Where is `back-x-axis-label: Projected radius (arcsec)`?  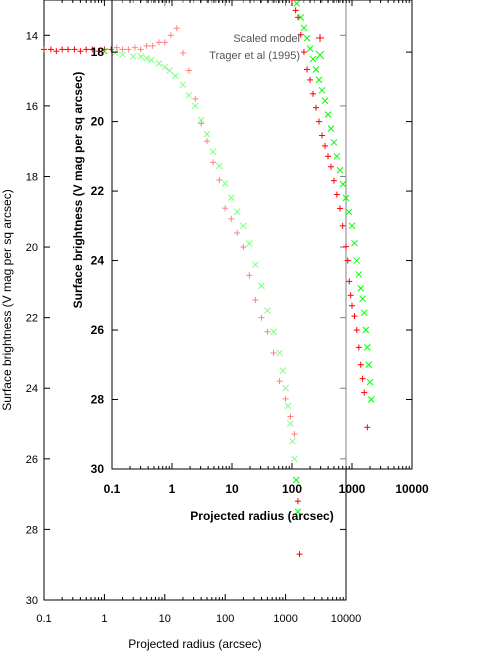
back-x-axis-label: Projected radius (arcsec) is located at coordinates (194, 644).